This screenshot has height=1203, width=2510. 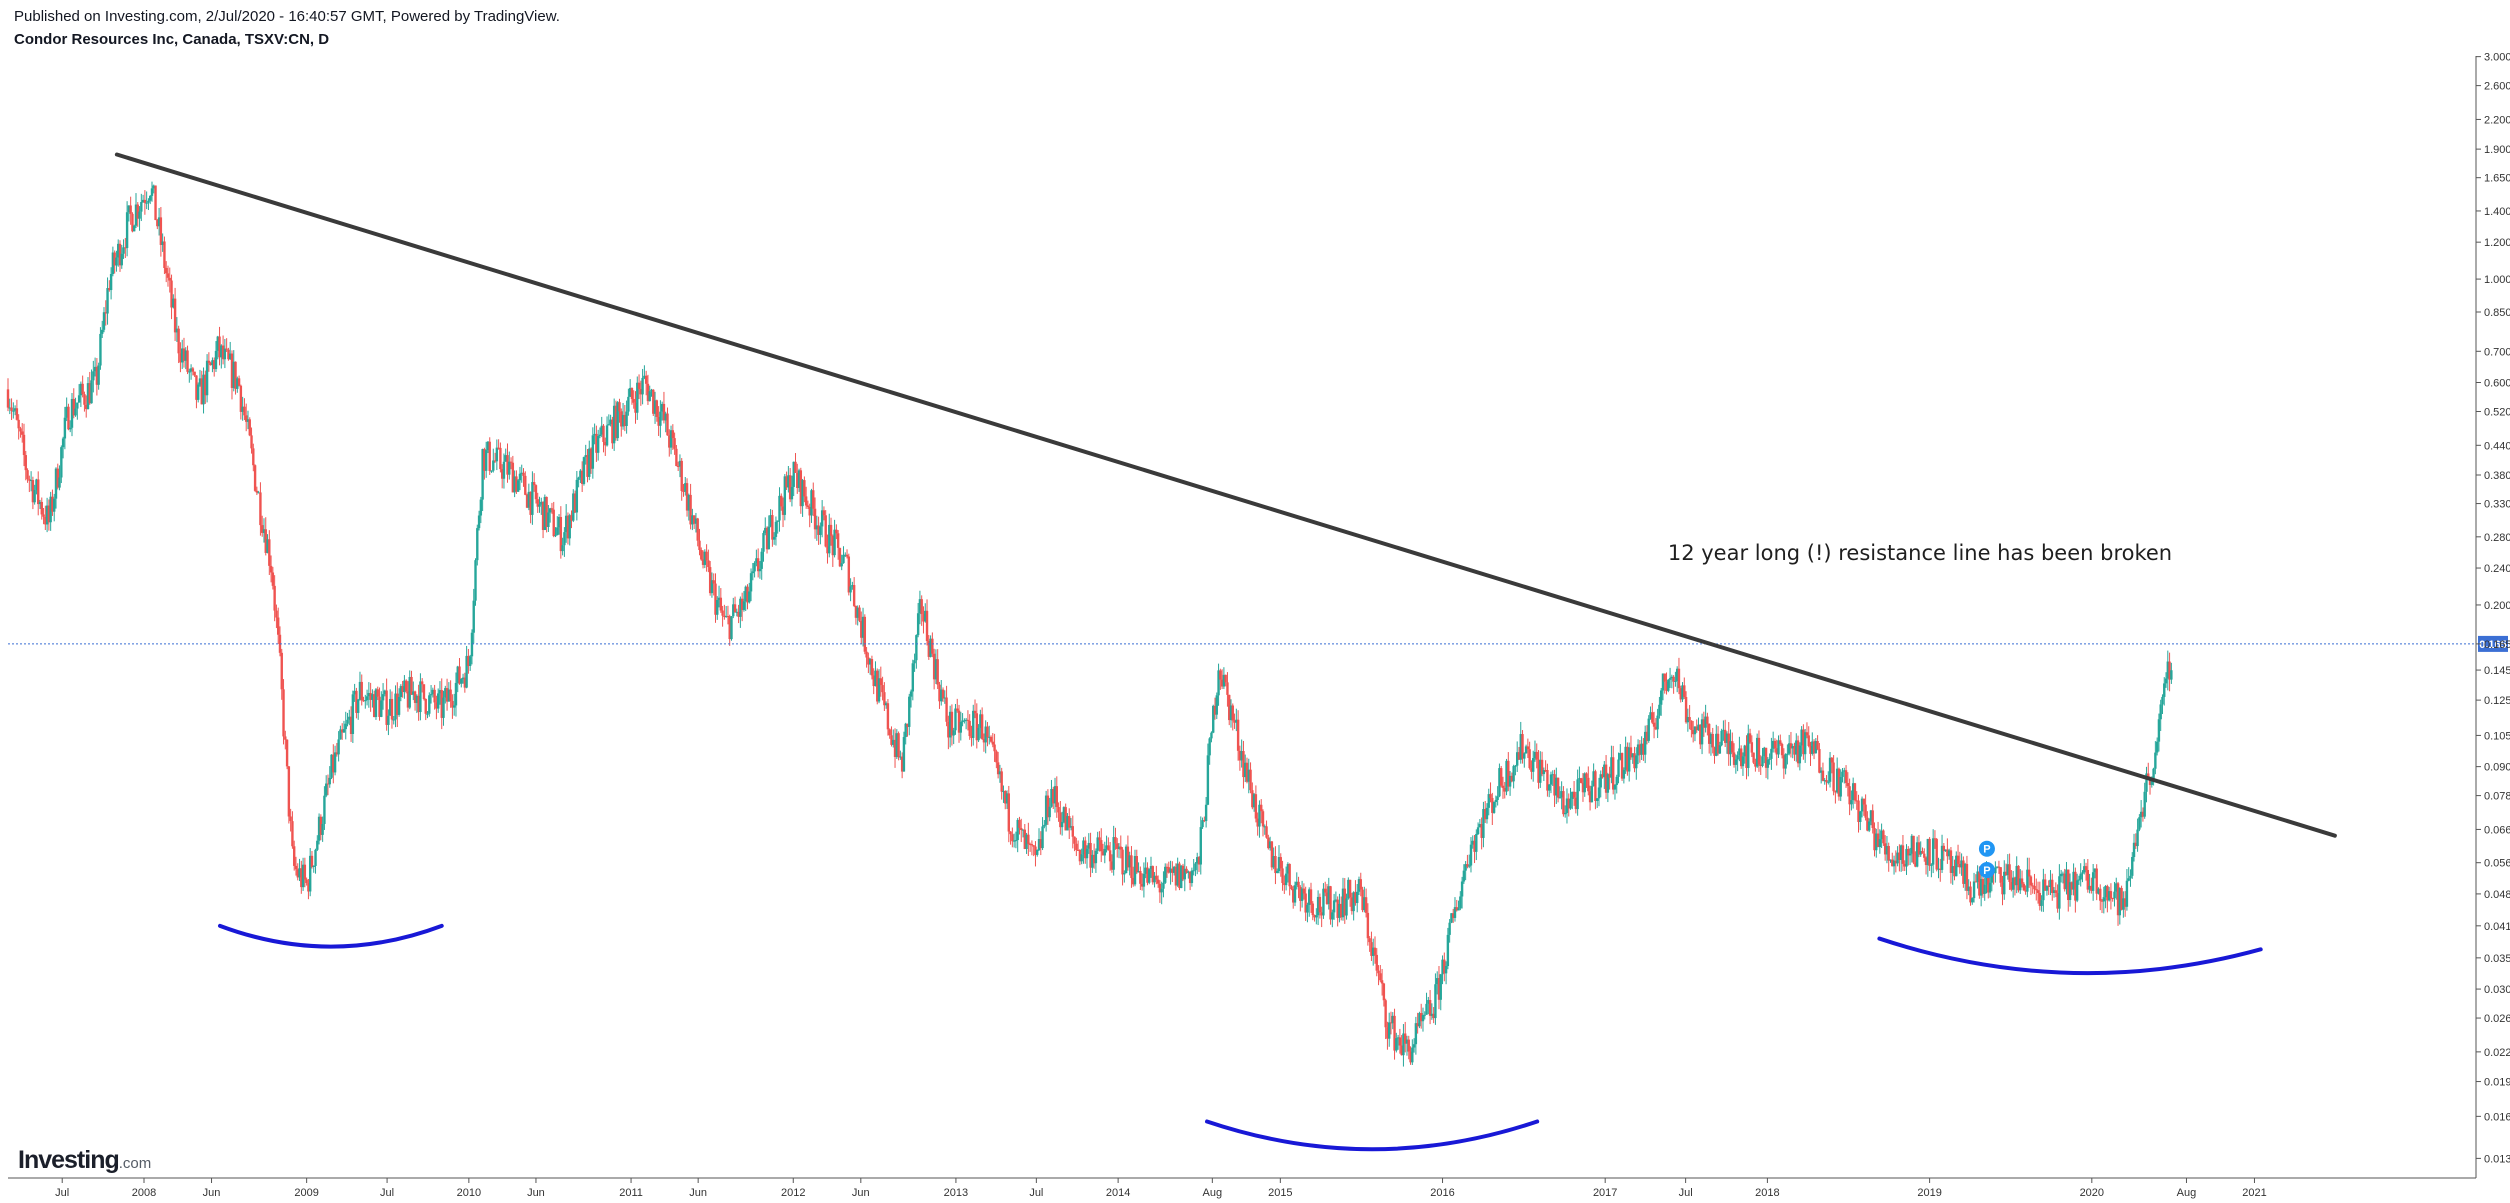 What do you see at coordinates (2497, 606) in the screenshot?
I see `y-tick-label: 0.200` at bounding box center [2497, 606].